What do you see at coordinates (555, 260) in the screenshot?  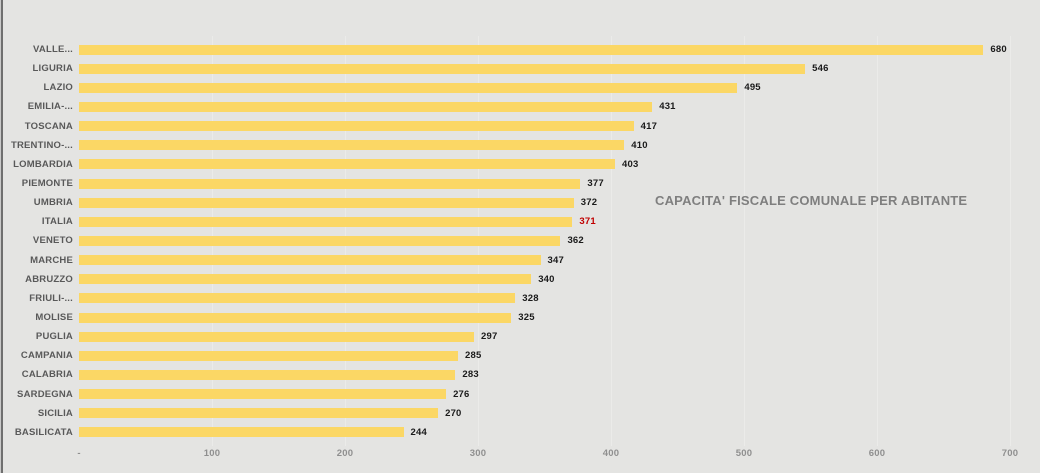 I see `value-label: 347` at bounding box center [555, 260].